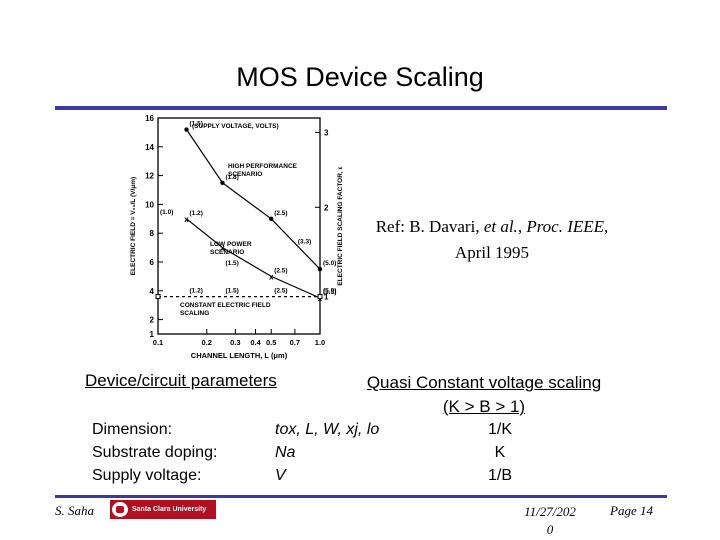 Image resolution: width=720 pixels, height=540 pixels. What do you see at coordinates (280, 213) in the screenshot?
I see `voltage-label-0-2: (2.5)` at bounding box center [280, 213].